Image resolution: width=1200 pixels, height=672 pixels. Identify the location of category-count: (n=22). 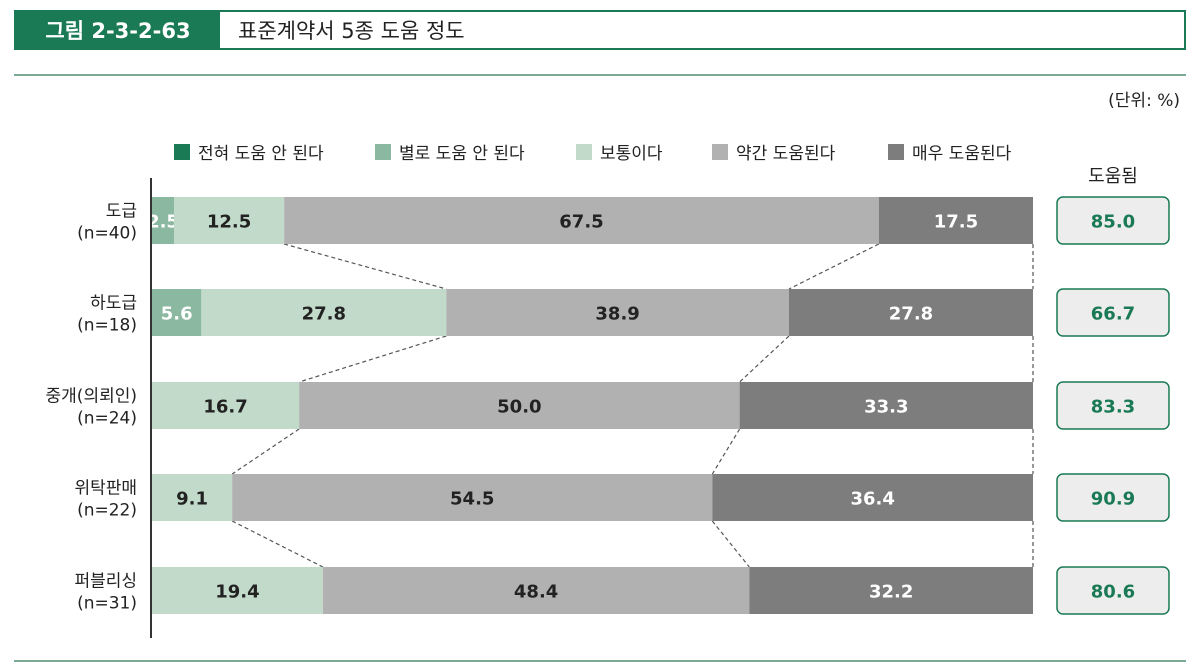
(107, 511).